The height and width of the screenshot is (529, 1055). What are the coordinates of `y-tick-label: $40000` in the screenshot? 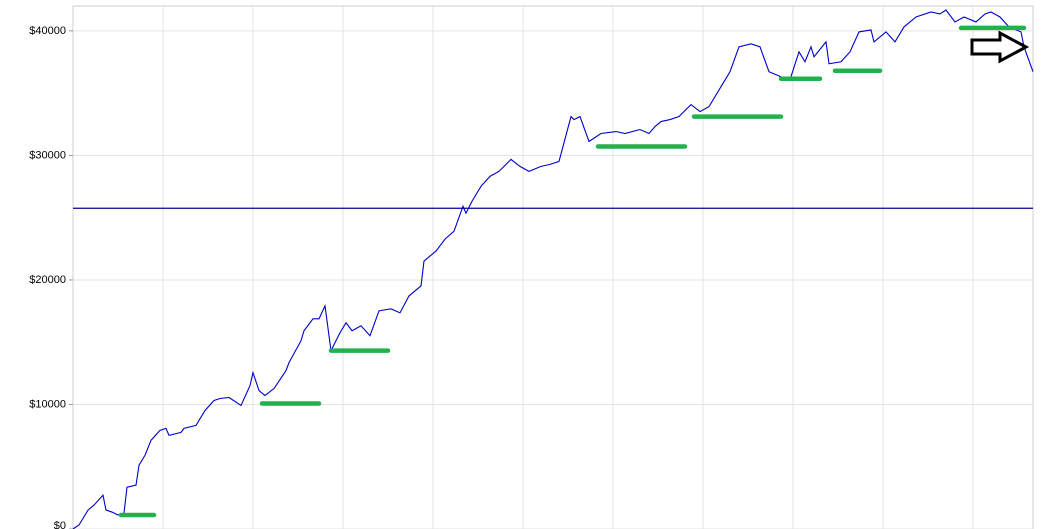 It's located at (47, 31).